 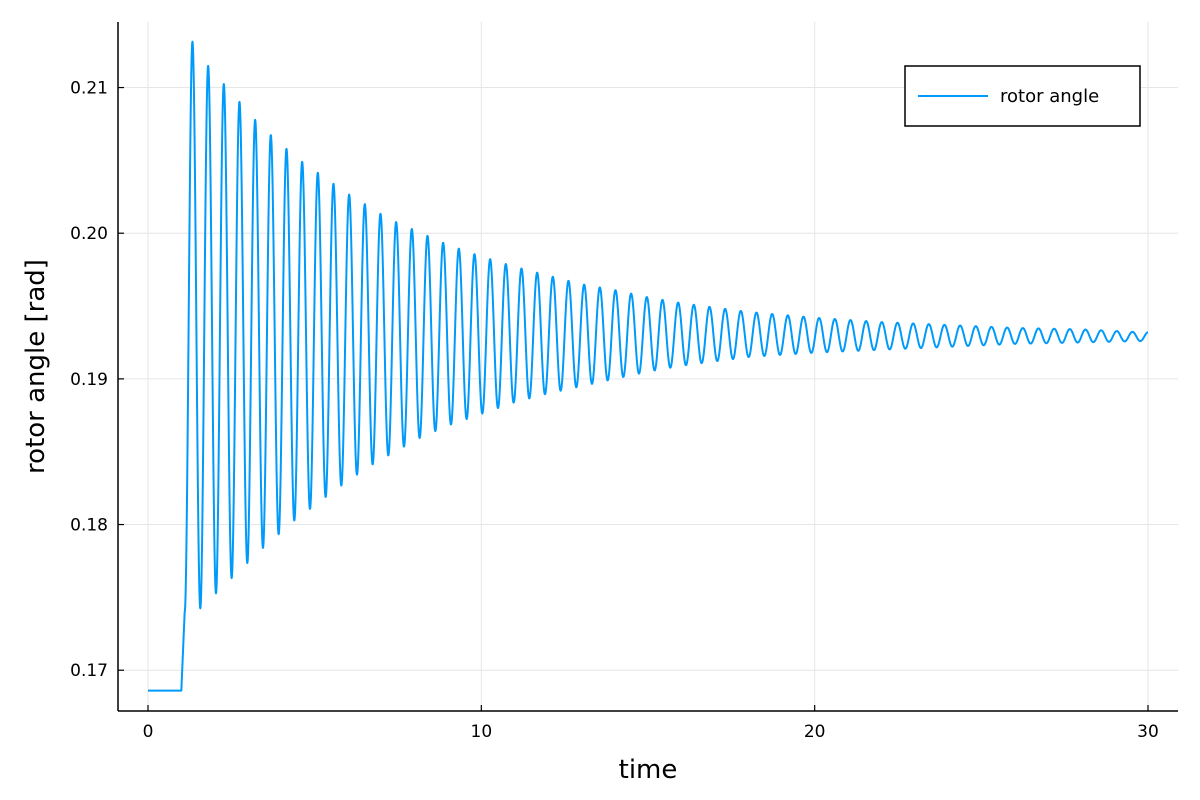 I want to click on y-axis-label: rotor angle [rad], so click(x=36, y=366).